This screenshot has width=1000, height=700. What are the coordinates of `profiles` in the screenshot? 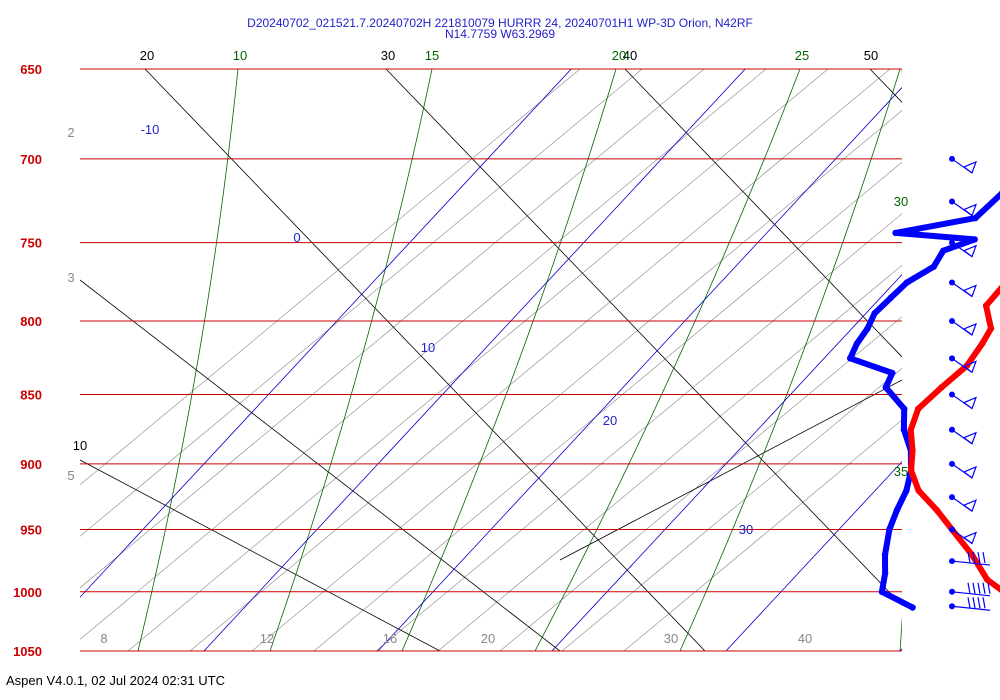 It's located at (923, 400).